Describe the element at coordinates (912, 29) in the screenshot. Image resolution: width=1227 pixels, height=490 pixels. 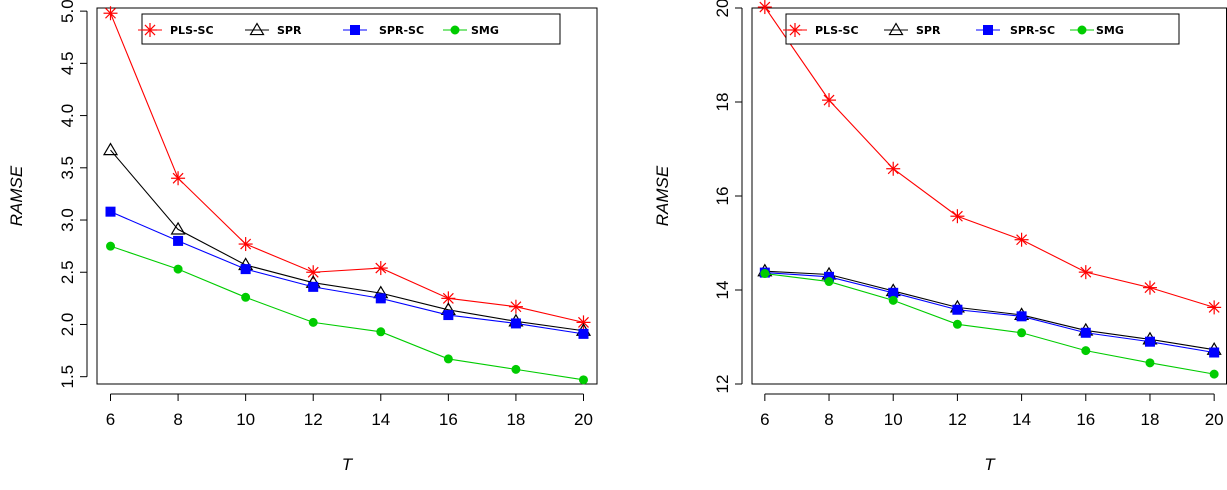
I see `legend-item-spr: SPR` at that location.